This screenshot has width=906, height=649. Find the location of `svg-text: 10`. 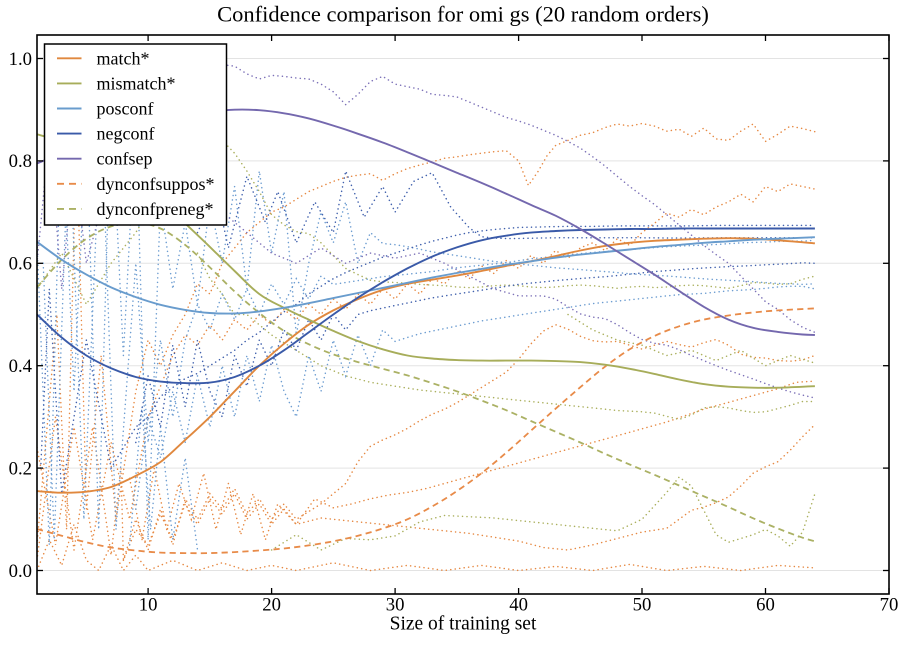

svg-text: 10 is located at coordinates (148, 605).